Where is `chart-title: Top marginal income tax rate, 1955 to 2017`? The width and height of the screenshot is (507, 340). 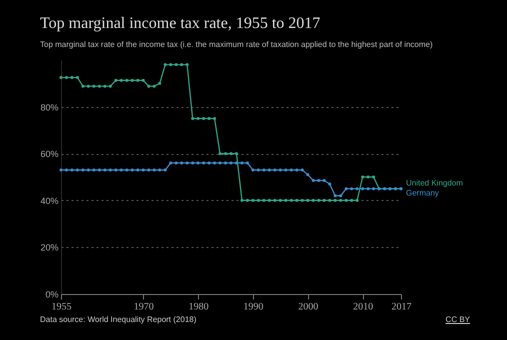 chart-title: Top marginal income tax rate, 1955 to 2017 is located at coordinates (180, 24).